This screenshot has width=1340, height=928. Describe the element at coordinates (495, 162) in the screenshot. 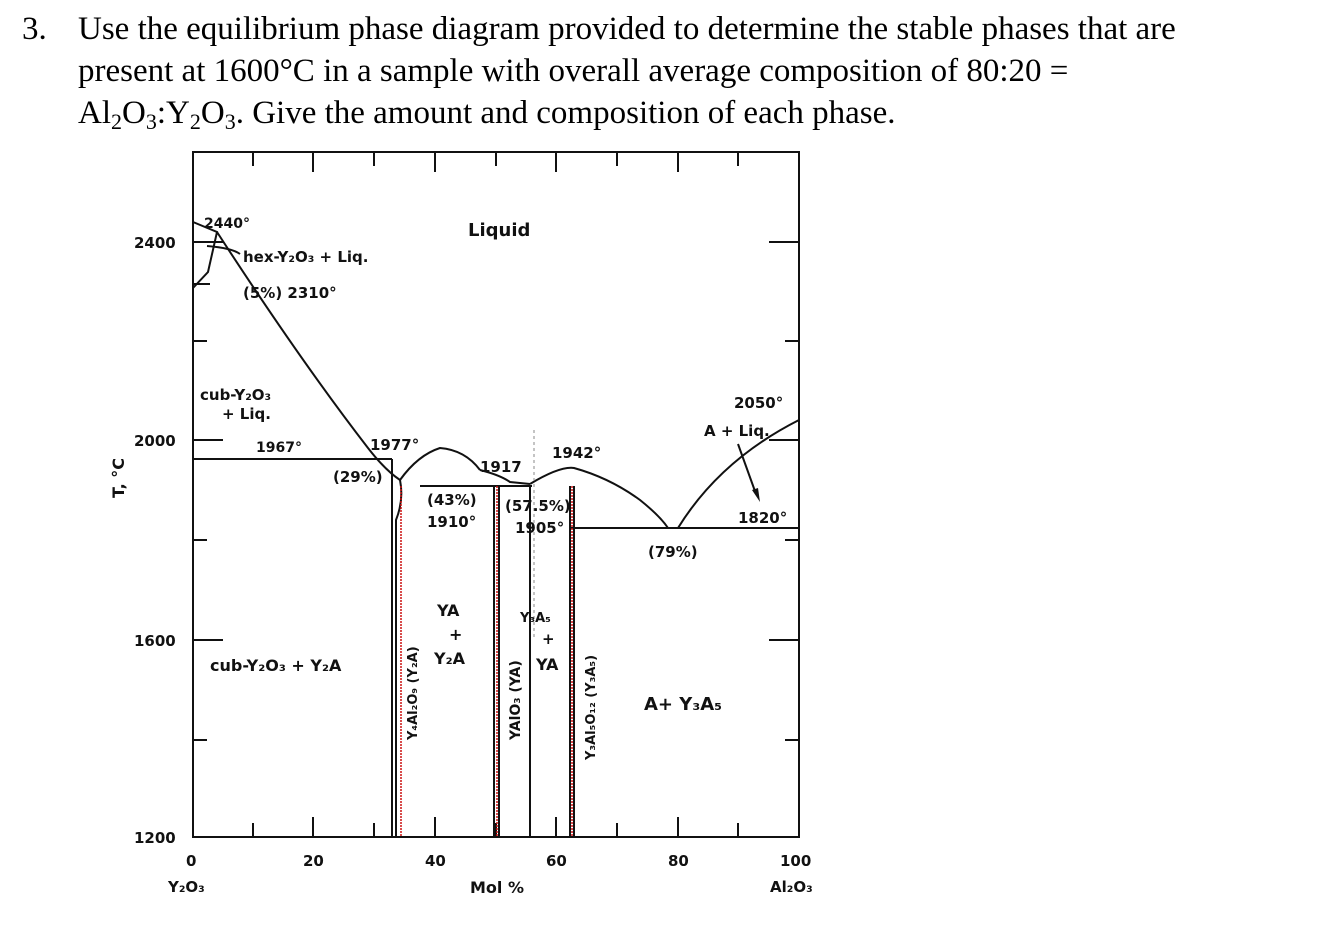

I see `top-ticks` at that location.